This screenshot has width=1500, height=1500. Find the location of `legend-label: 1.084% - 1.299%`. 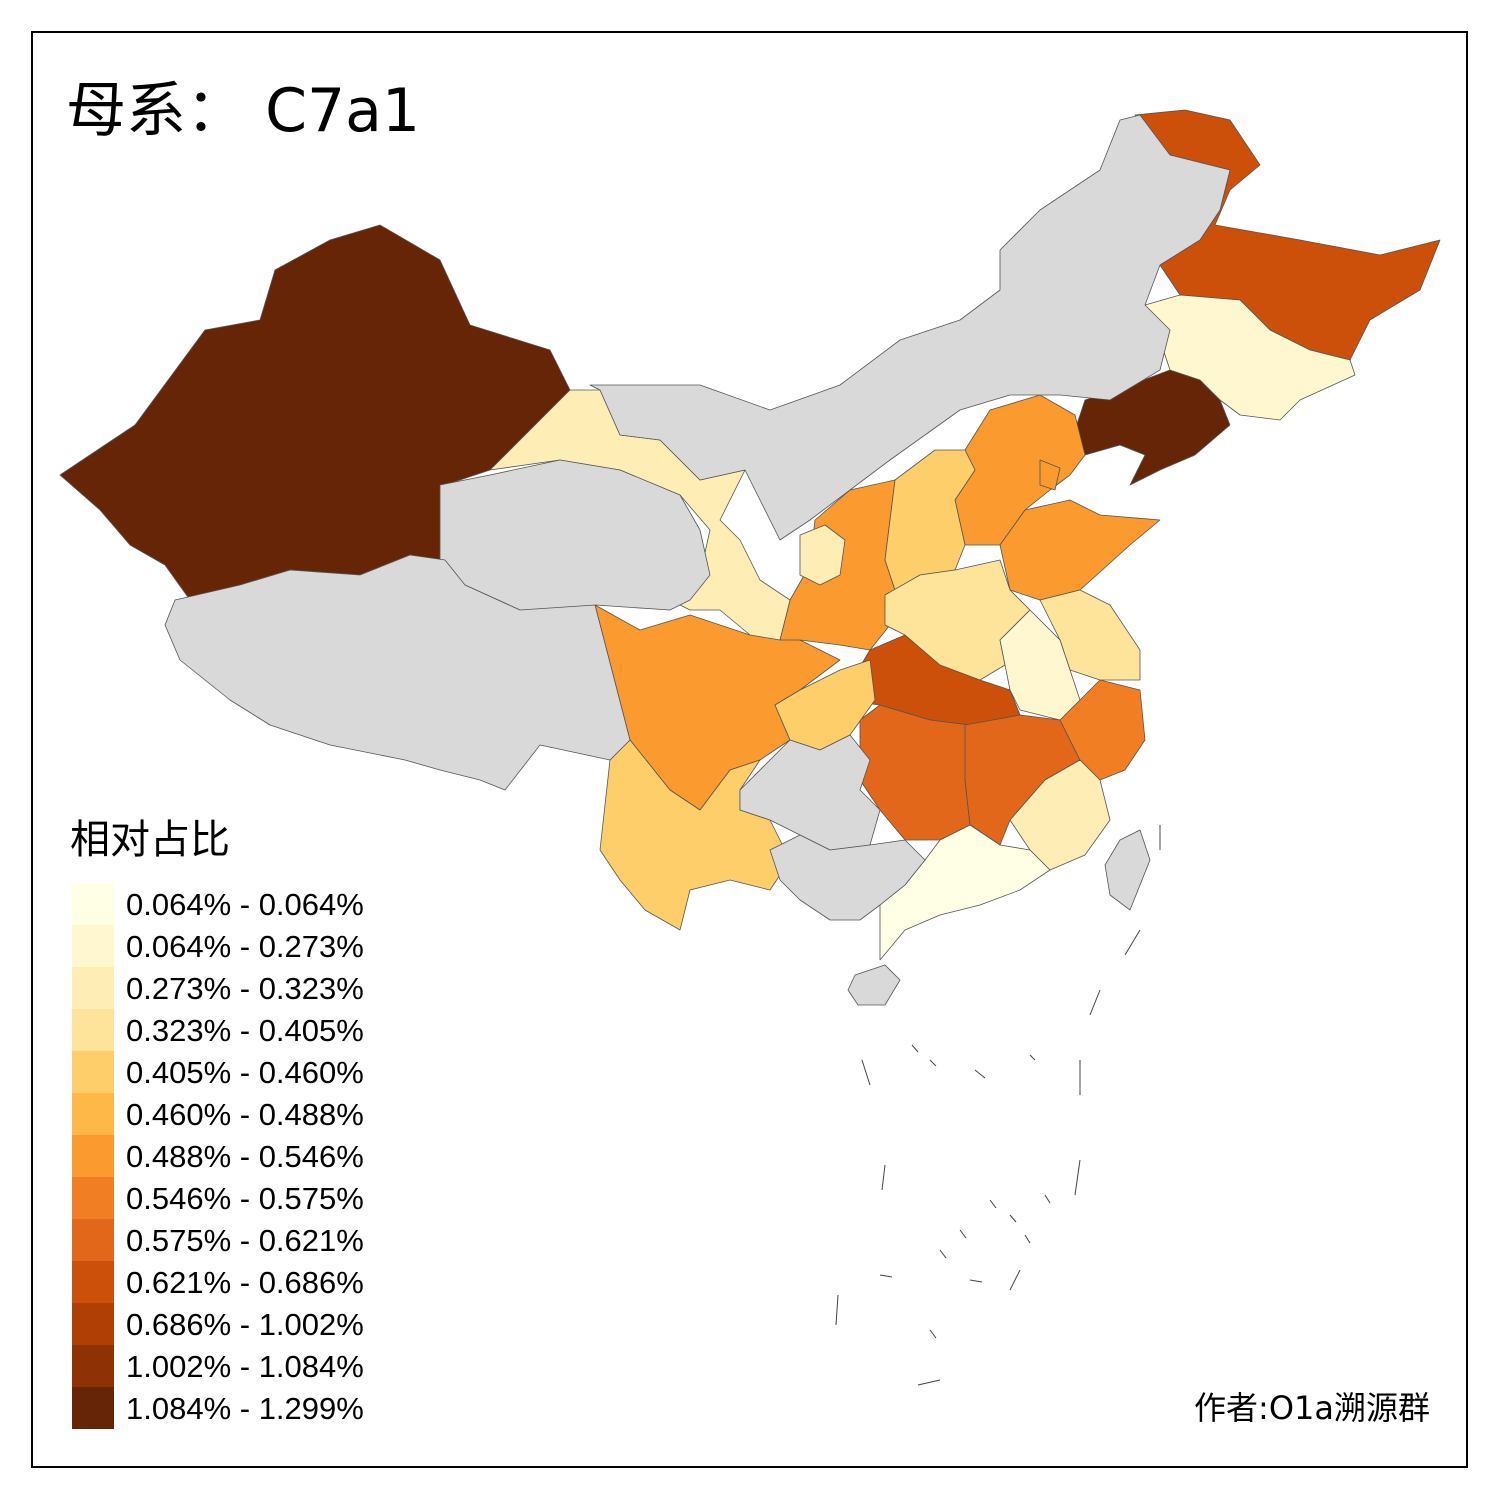

legend-label: 1.084% - 1.299% is located at coordinates (245, 1408).